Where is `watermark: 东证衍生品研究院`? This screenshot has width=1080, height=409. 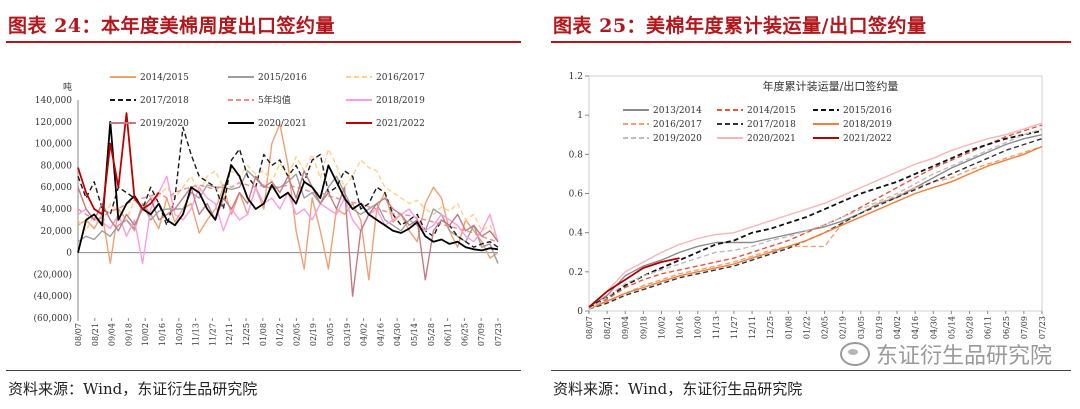 watermark: 东证衍生品研究院 is located at coordinates (945, 354).